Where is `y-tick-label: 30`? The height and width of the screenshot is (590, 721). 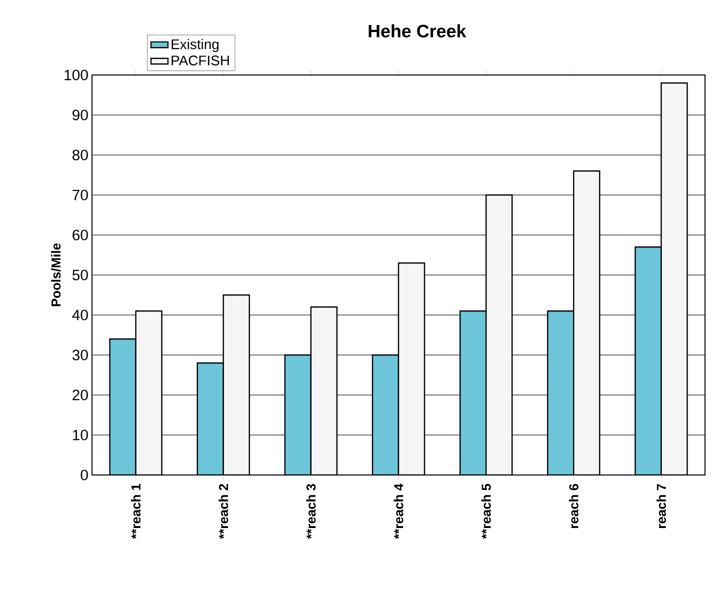
y-tick-label: 30 is located at coordinates (80, 355).